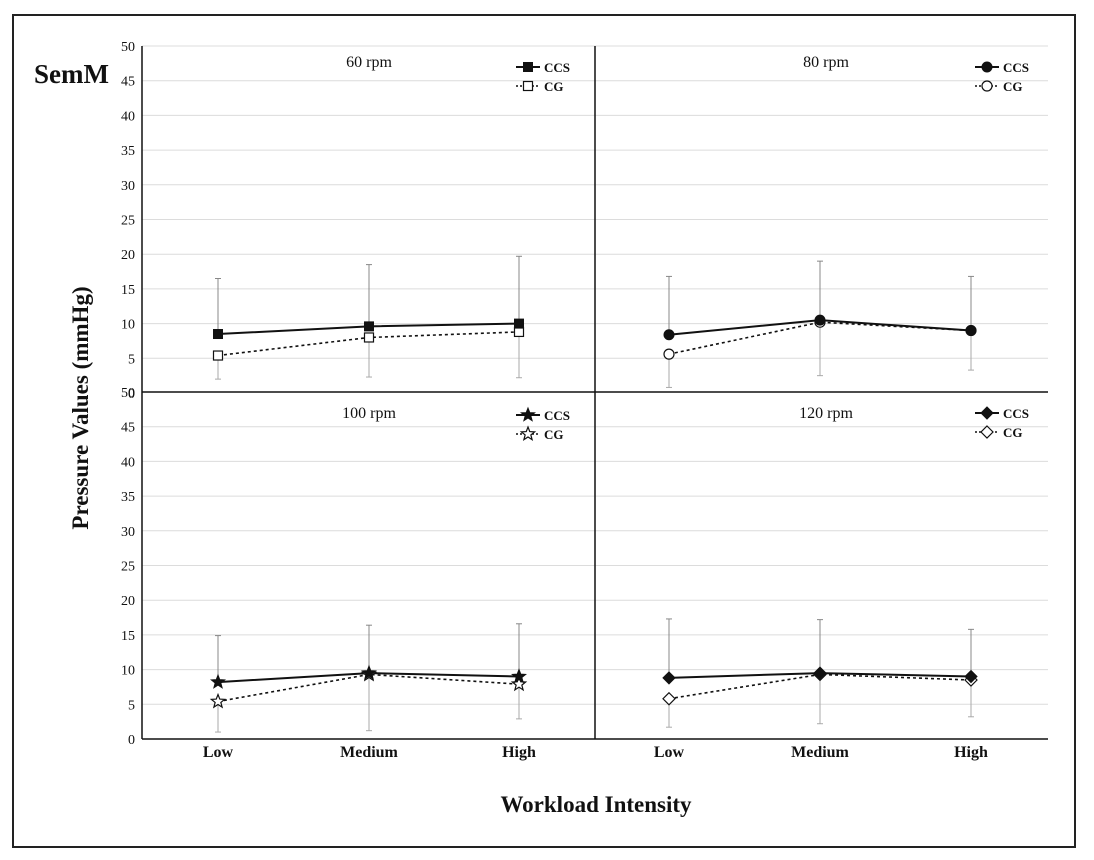  I want to click on y-axis-title: Pressure Values (mmHg), so click(80, 407).